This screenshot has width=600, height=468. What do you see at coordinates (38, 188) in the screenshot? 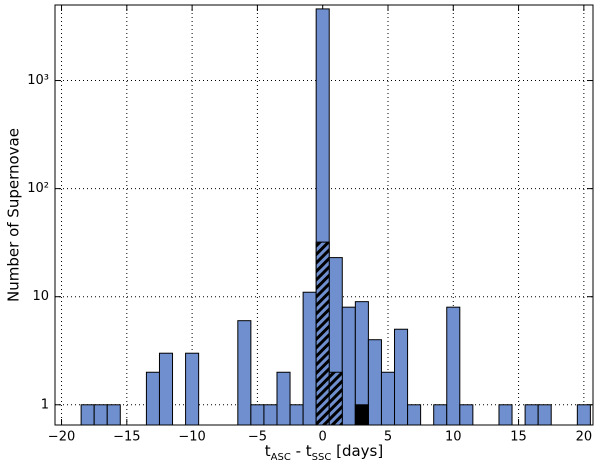
I see `y-tick-label: 10²` at bounding box center [38, 188].